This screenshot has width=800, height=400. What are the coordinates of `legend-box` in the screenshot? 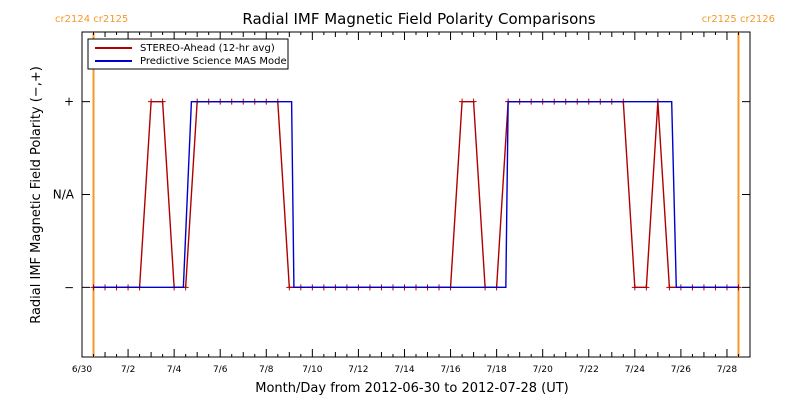 It's located at (188, 54).